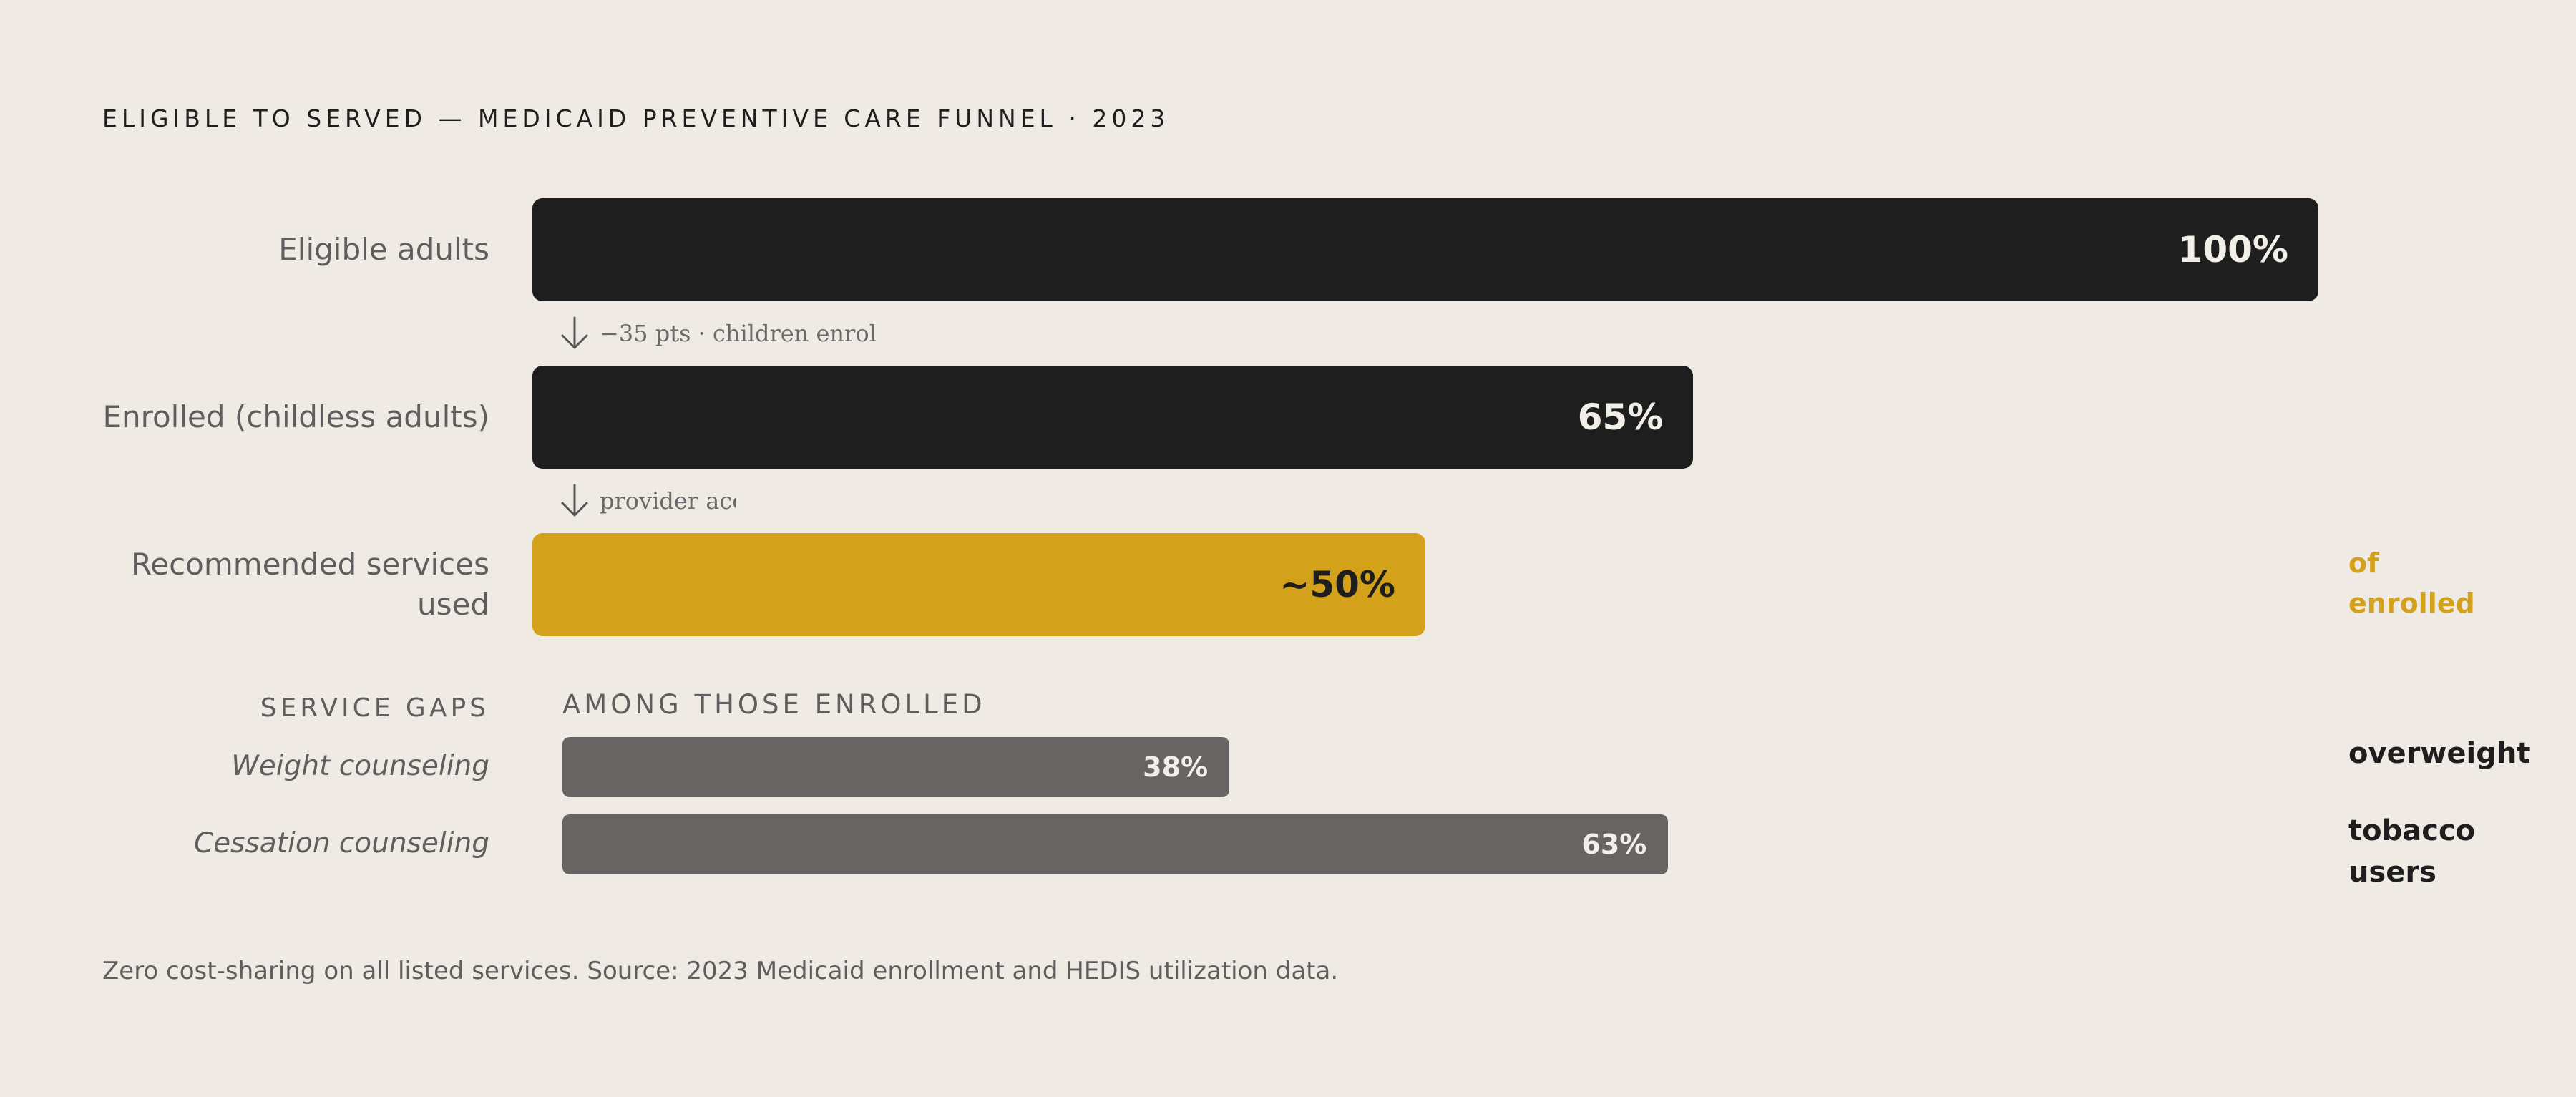 The width and height of the screenshot is (2576, 1097). Describe the element at coordinates (738, 333) in the screenshot. I see `drop-annotation-text: −35 pts · children enrol` at that location.